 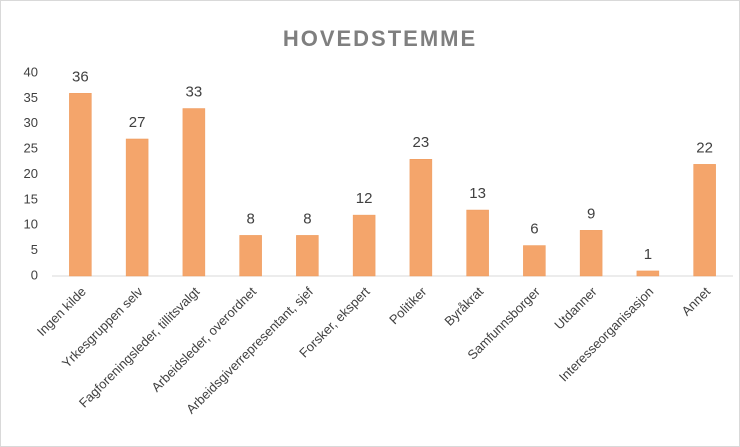 What do you see at coordinates (31, 173) in the screenshot?
I see `y-tick-label: 20` at bounding box center [31, 173].